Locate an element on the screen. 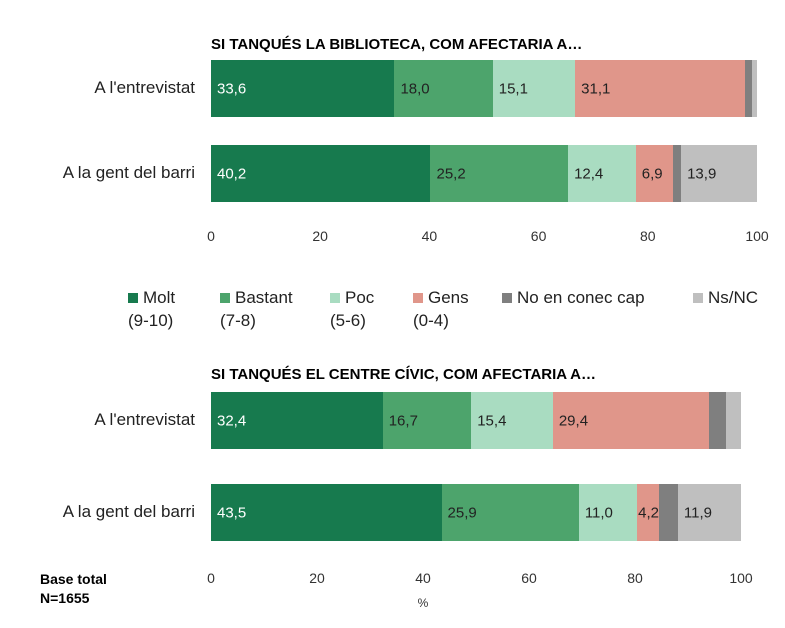 This screenshot has width=785, height=628. data-label: 29,4 is located at coordinates (573, 420).